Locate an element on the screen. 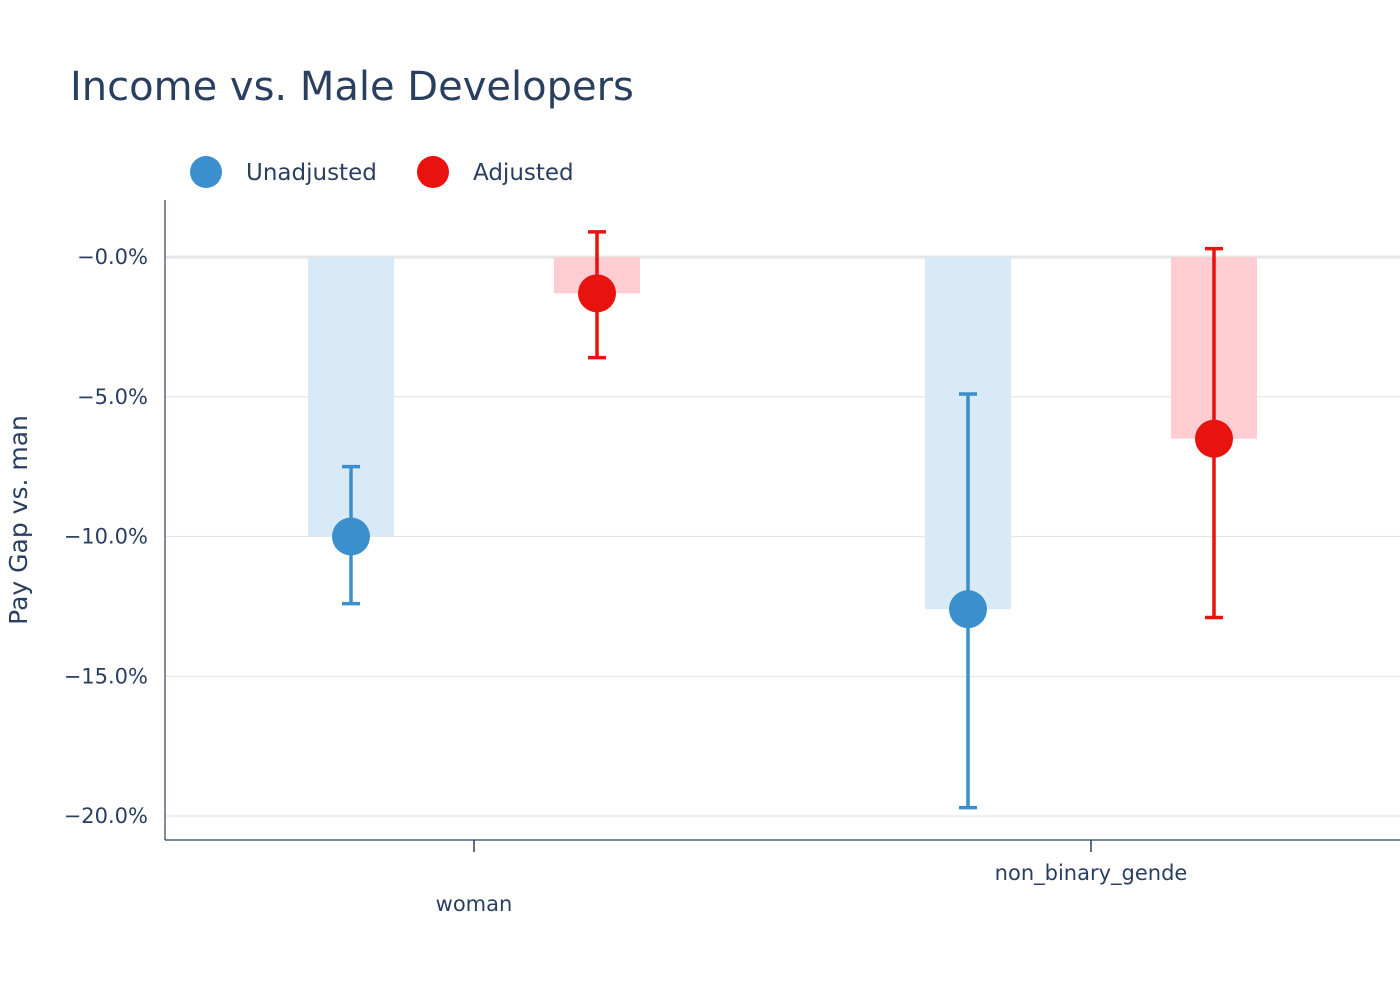 Image resolution: width=1400 pixels, height=1000 pixels. y-tick-label: −0.0% is located at coordinates (112, 257).